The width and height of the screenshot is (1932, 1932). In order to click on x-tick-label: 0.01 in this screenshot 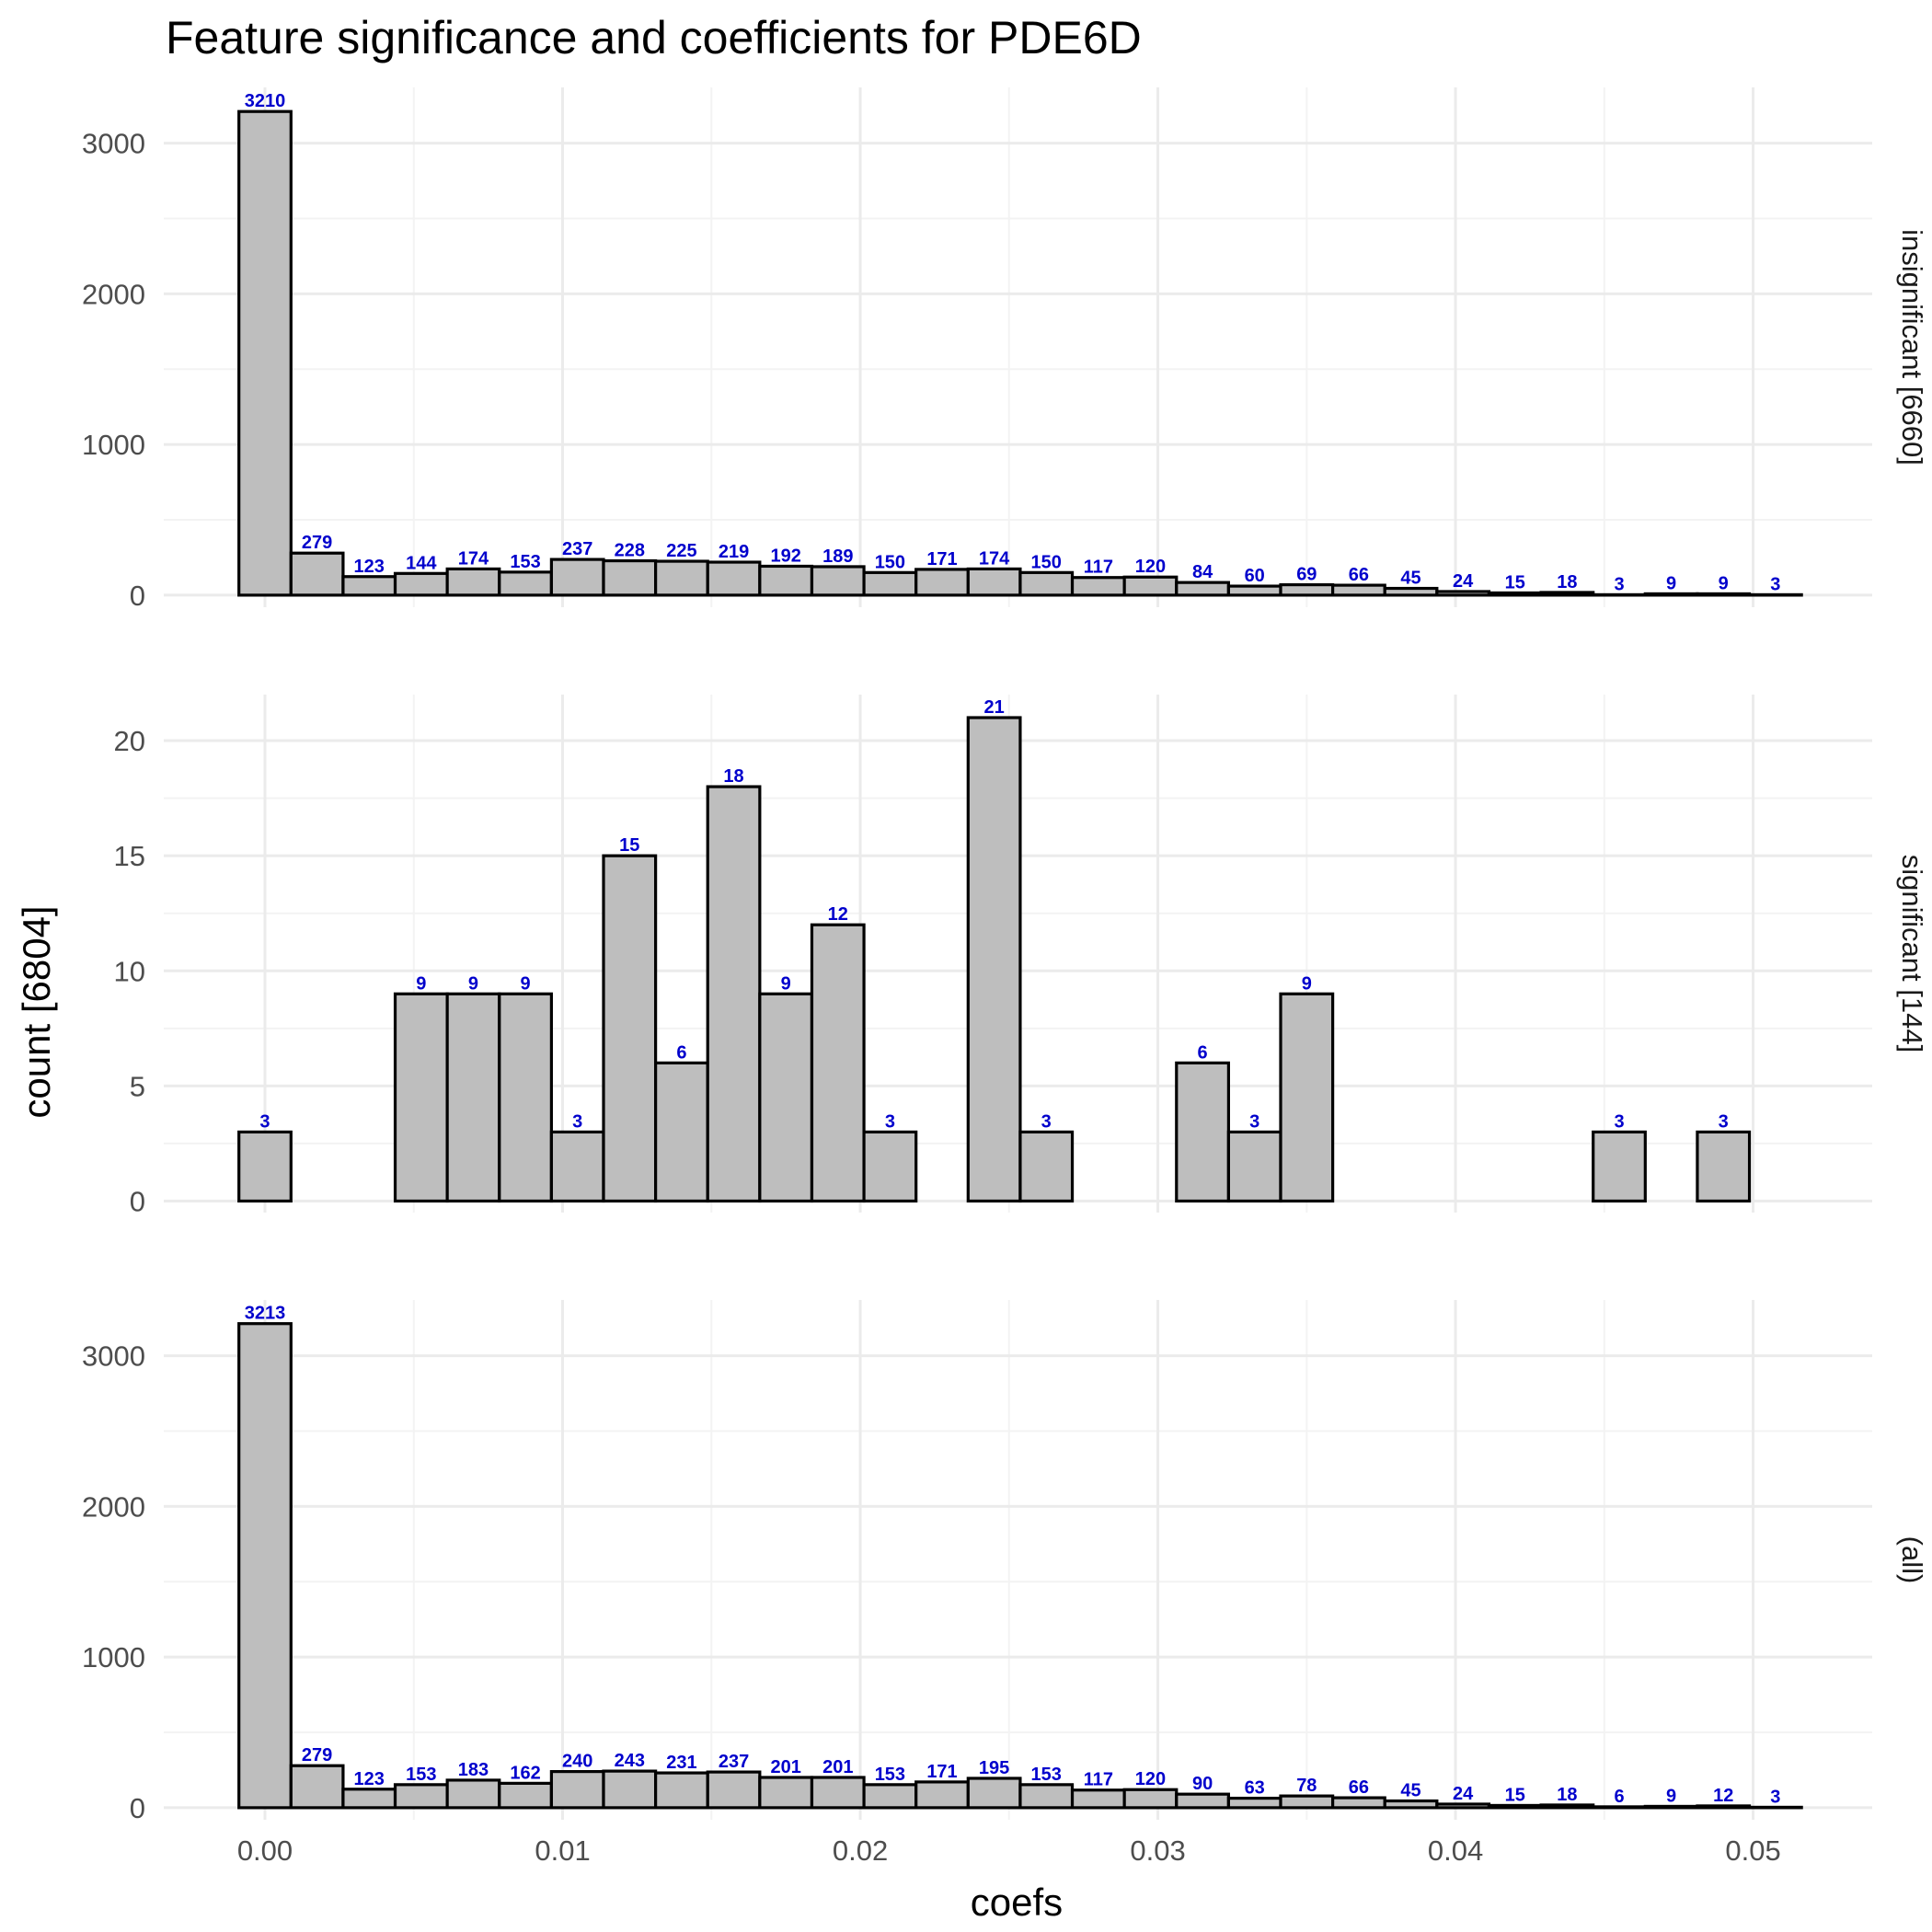, I will do `click(562, 1850)`.